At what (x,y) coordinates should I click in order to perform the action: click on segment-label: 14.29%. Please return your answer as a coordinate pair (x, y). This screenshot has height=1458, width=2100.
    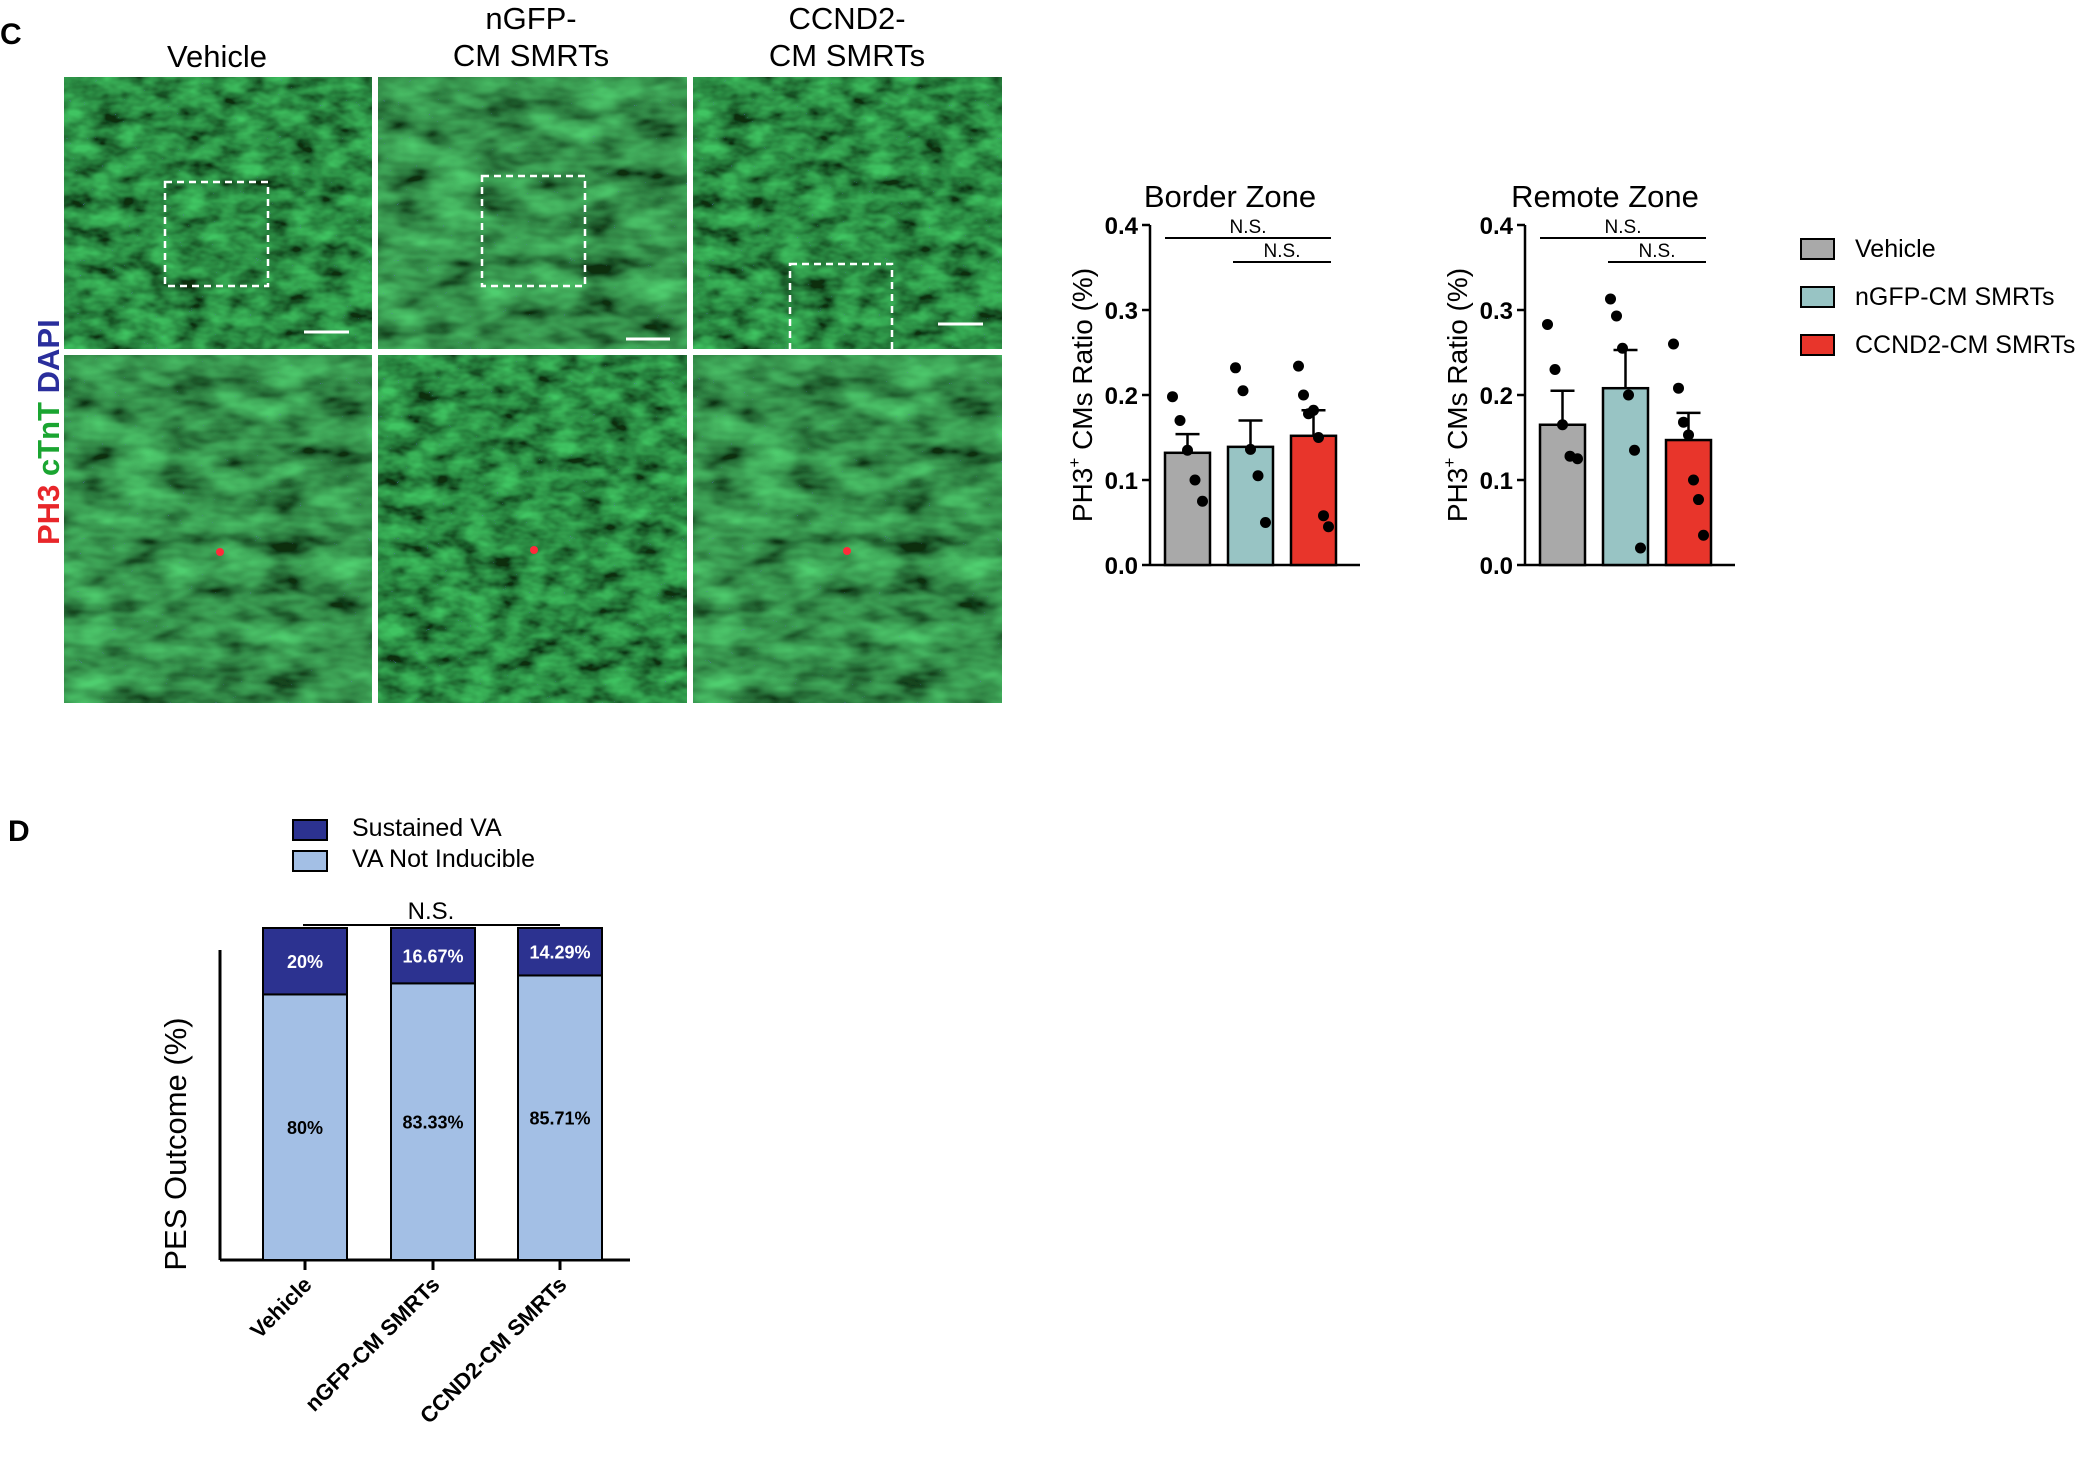
    Looking at the image, I should click on (559, 953).